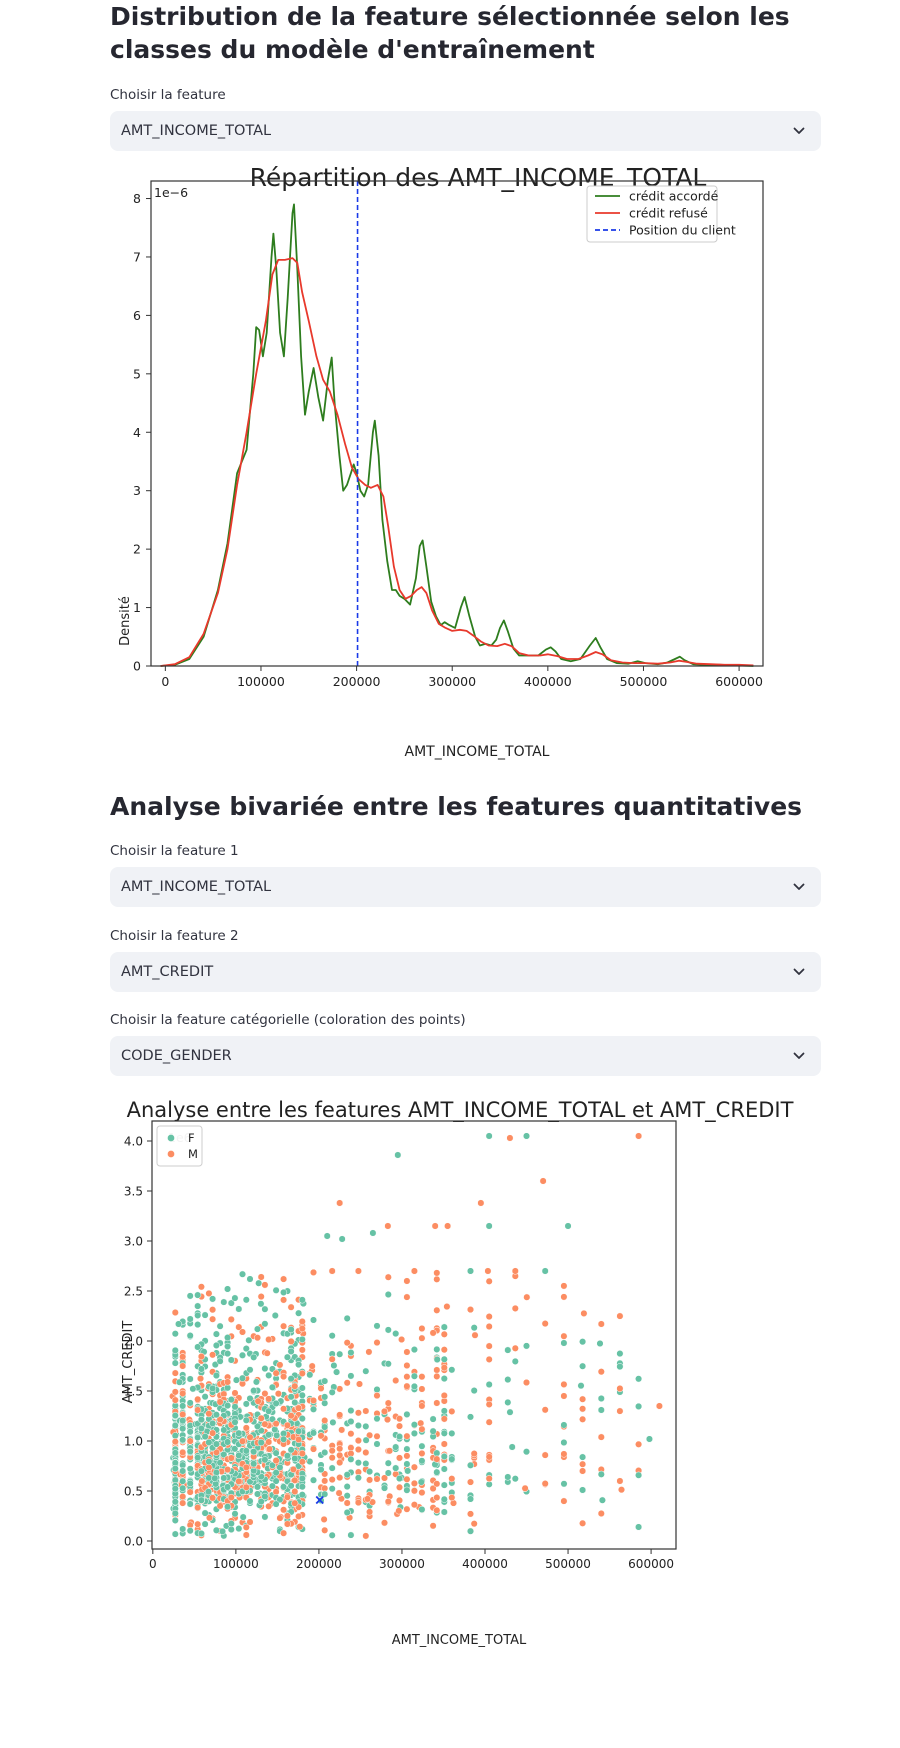 The image size is (900, 1748). I want to click on plot-frame, so click(414, 1335).